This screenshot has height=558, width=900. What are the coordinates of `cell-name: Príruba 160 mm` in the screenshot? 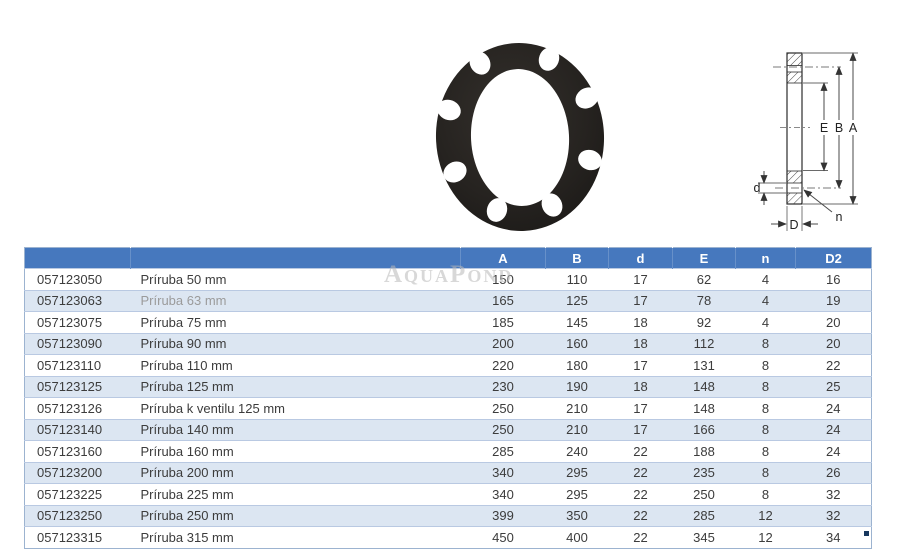 It's located at (295, 451).